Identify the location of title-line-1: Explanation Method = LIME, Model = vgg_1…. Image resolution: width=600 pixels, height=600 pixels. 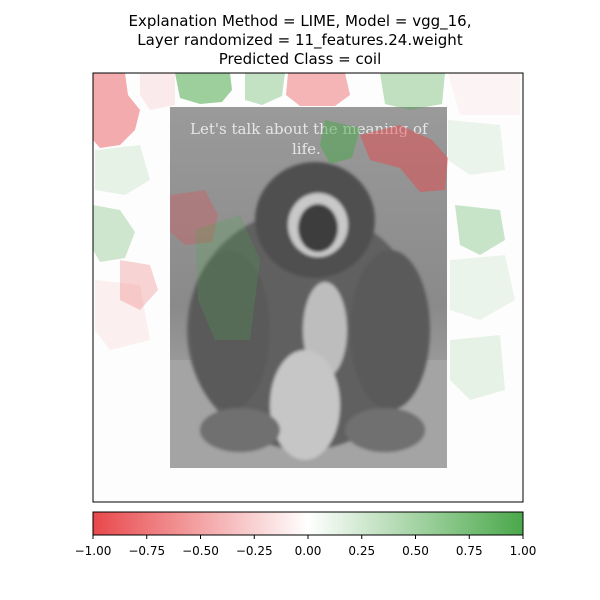
(300, 21).